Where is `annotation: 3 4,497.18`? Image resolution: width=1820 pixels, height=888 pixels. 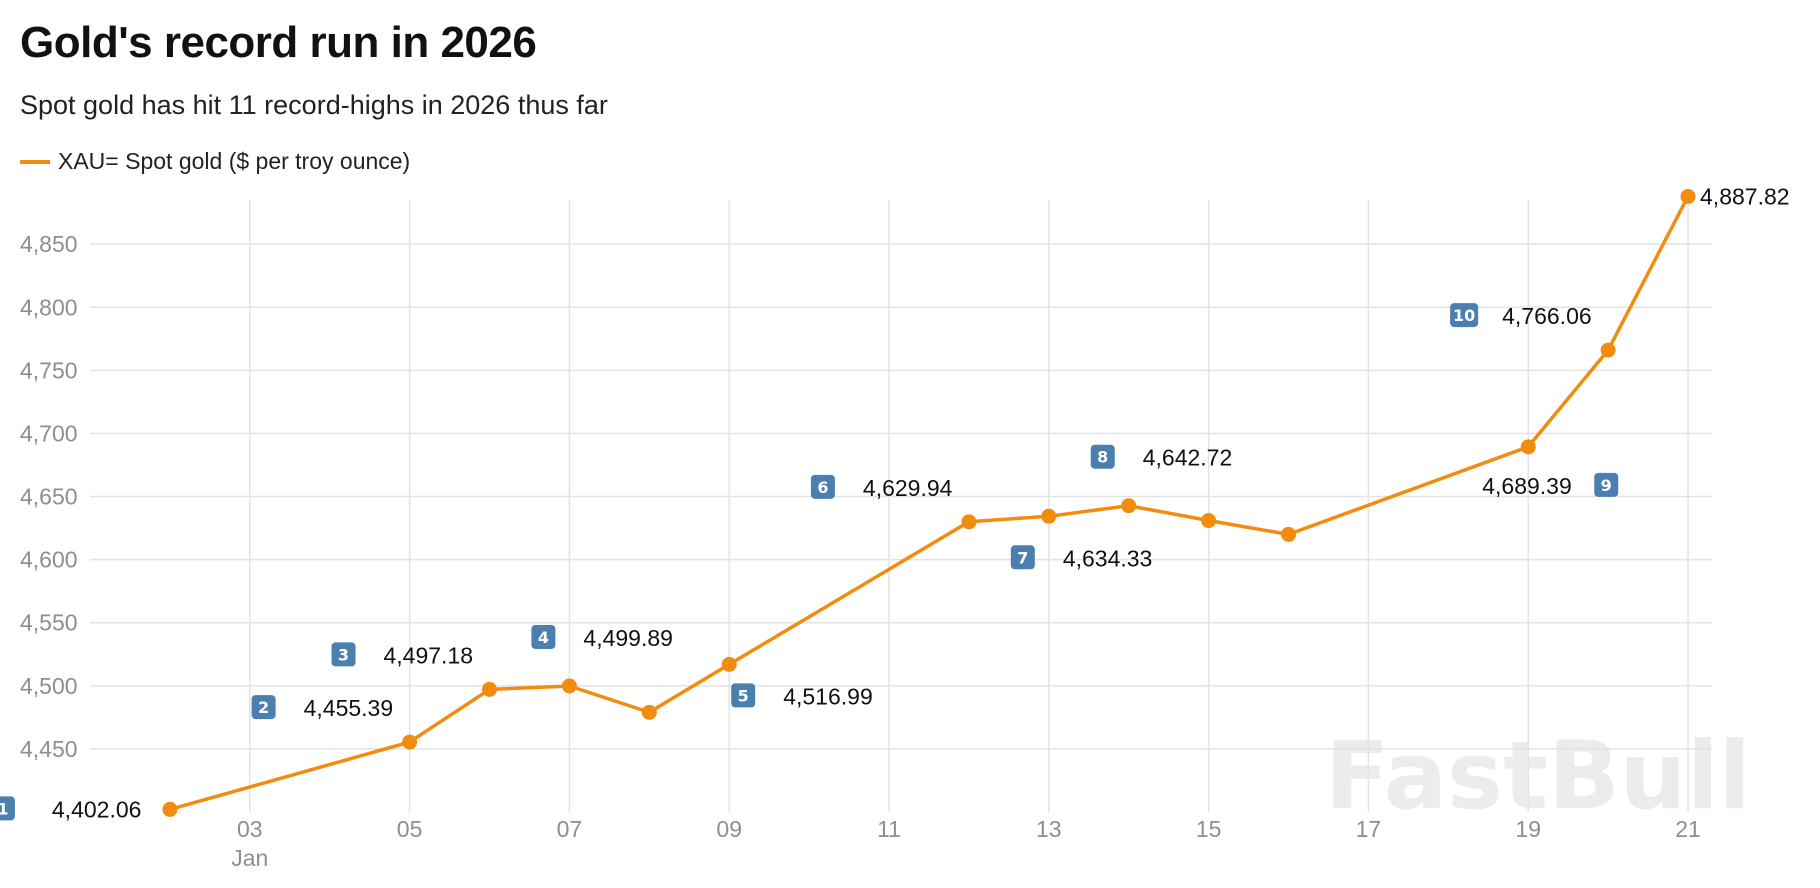
annotation: 3 4,497.18 is located at coordinates (402, 655).